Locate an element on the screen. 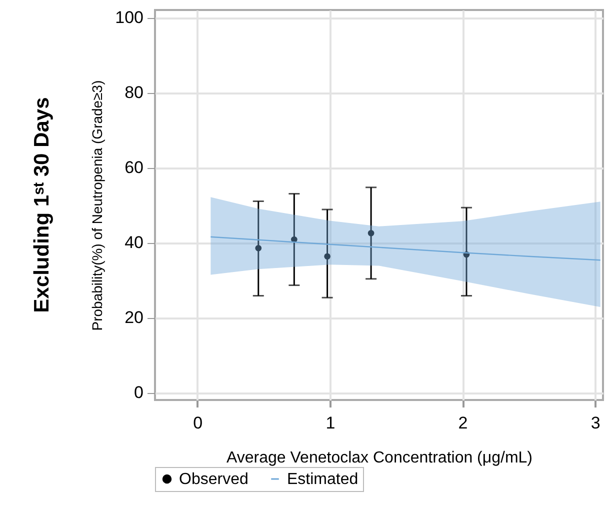 The height and width of the screenshot is (525, 608). y-tick-label: 0 is located at coordinates (139, 392).